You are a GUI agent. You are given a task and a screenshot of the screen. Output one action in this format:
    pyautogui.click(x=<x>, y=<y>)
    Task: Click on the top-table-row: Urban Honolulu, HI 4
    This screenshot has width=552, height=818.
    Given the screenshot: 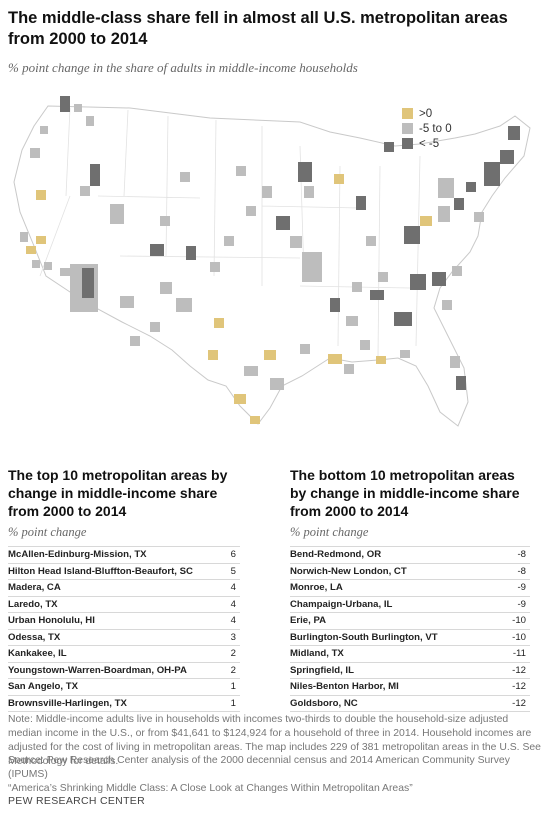 What is the action you would take?
    pyautogui.click(x=124, y=620)
    